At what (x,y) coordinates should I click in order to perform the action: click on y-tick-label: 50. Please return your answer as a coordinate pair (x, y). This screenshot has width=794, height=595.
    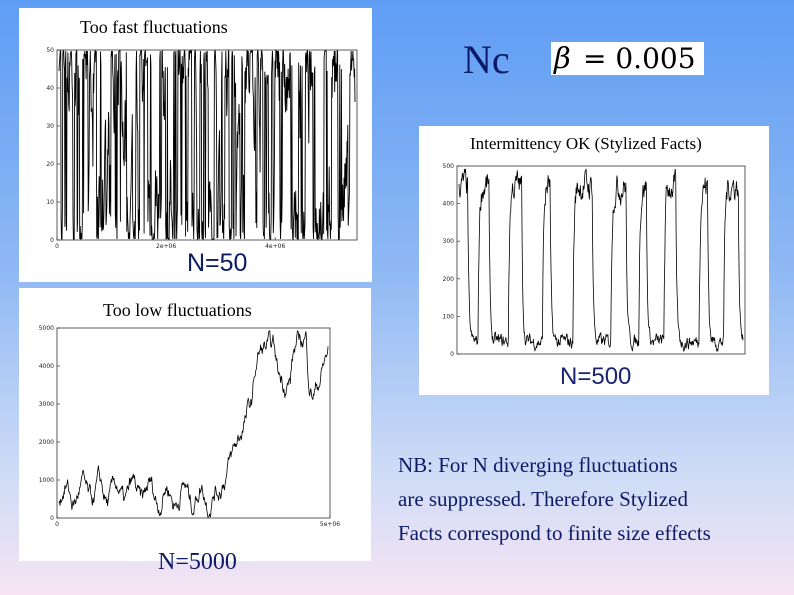
    Looking at the image, I should click on (50, 50).